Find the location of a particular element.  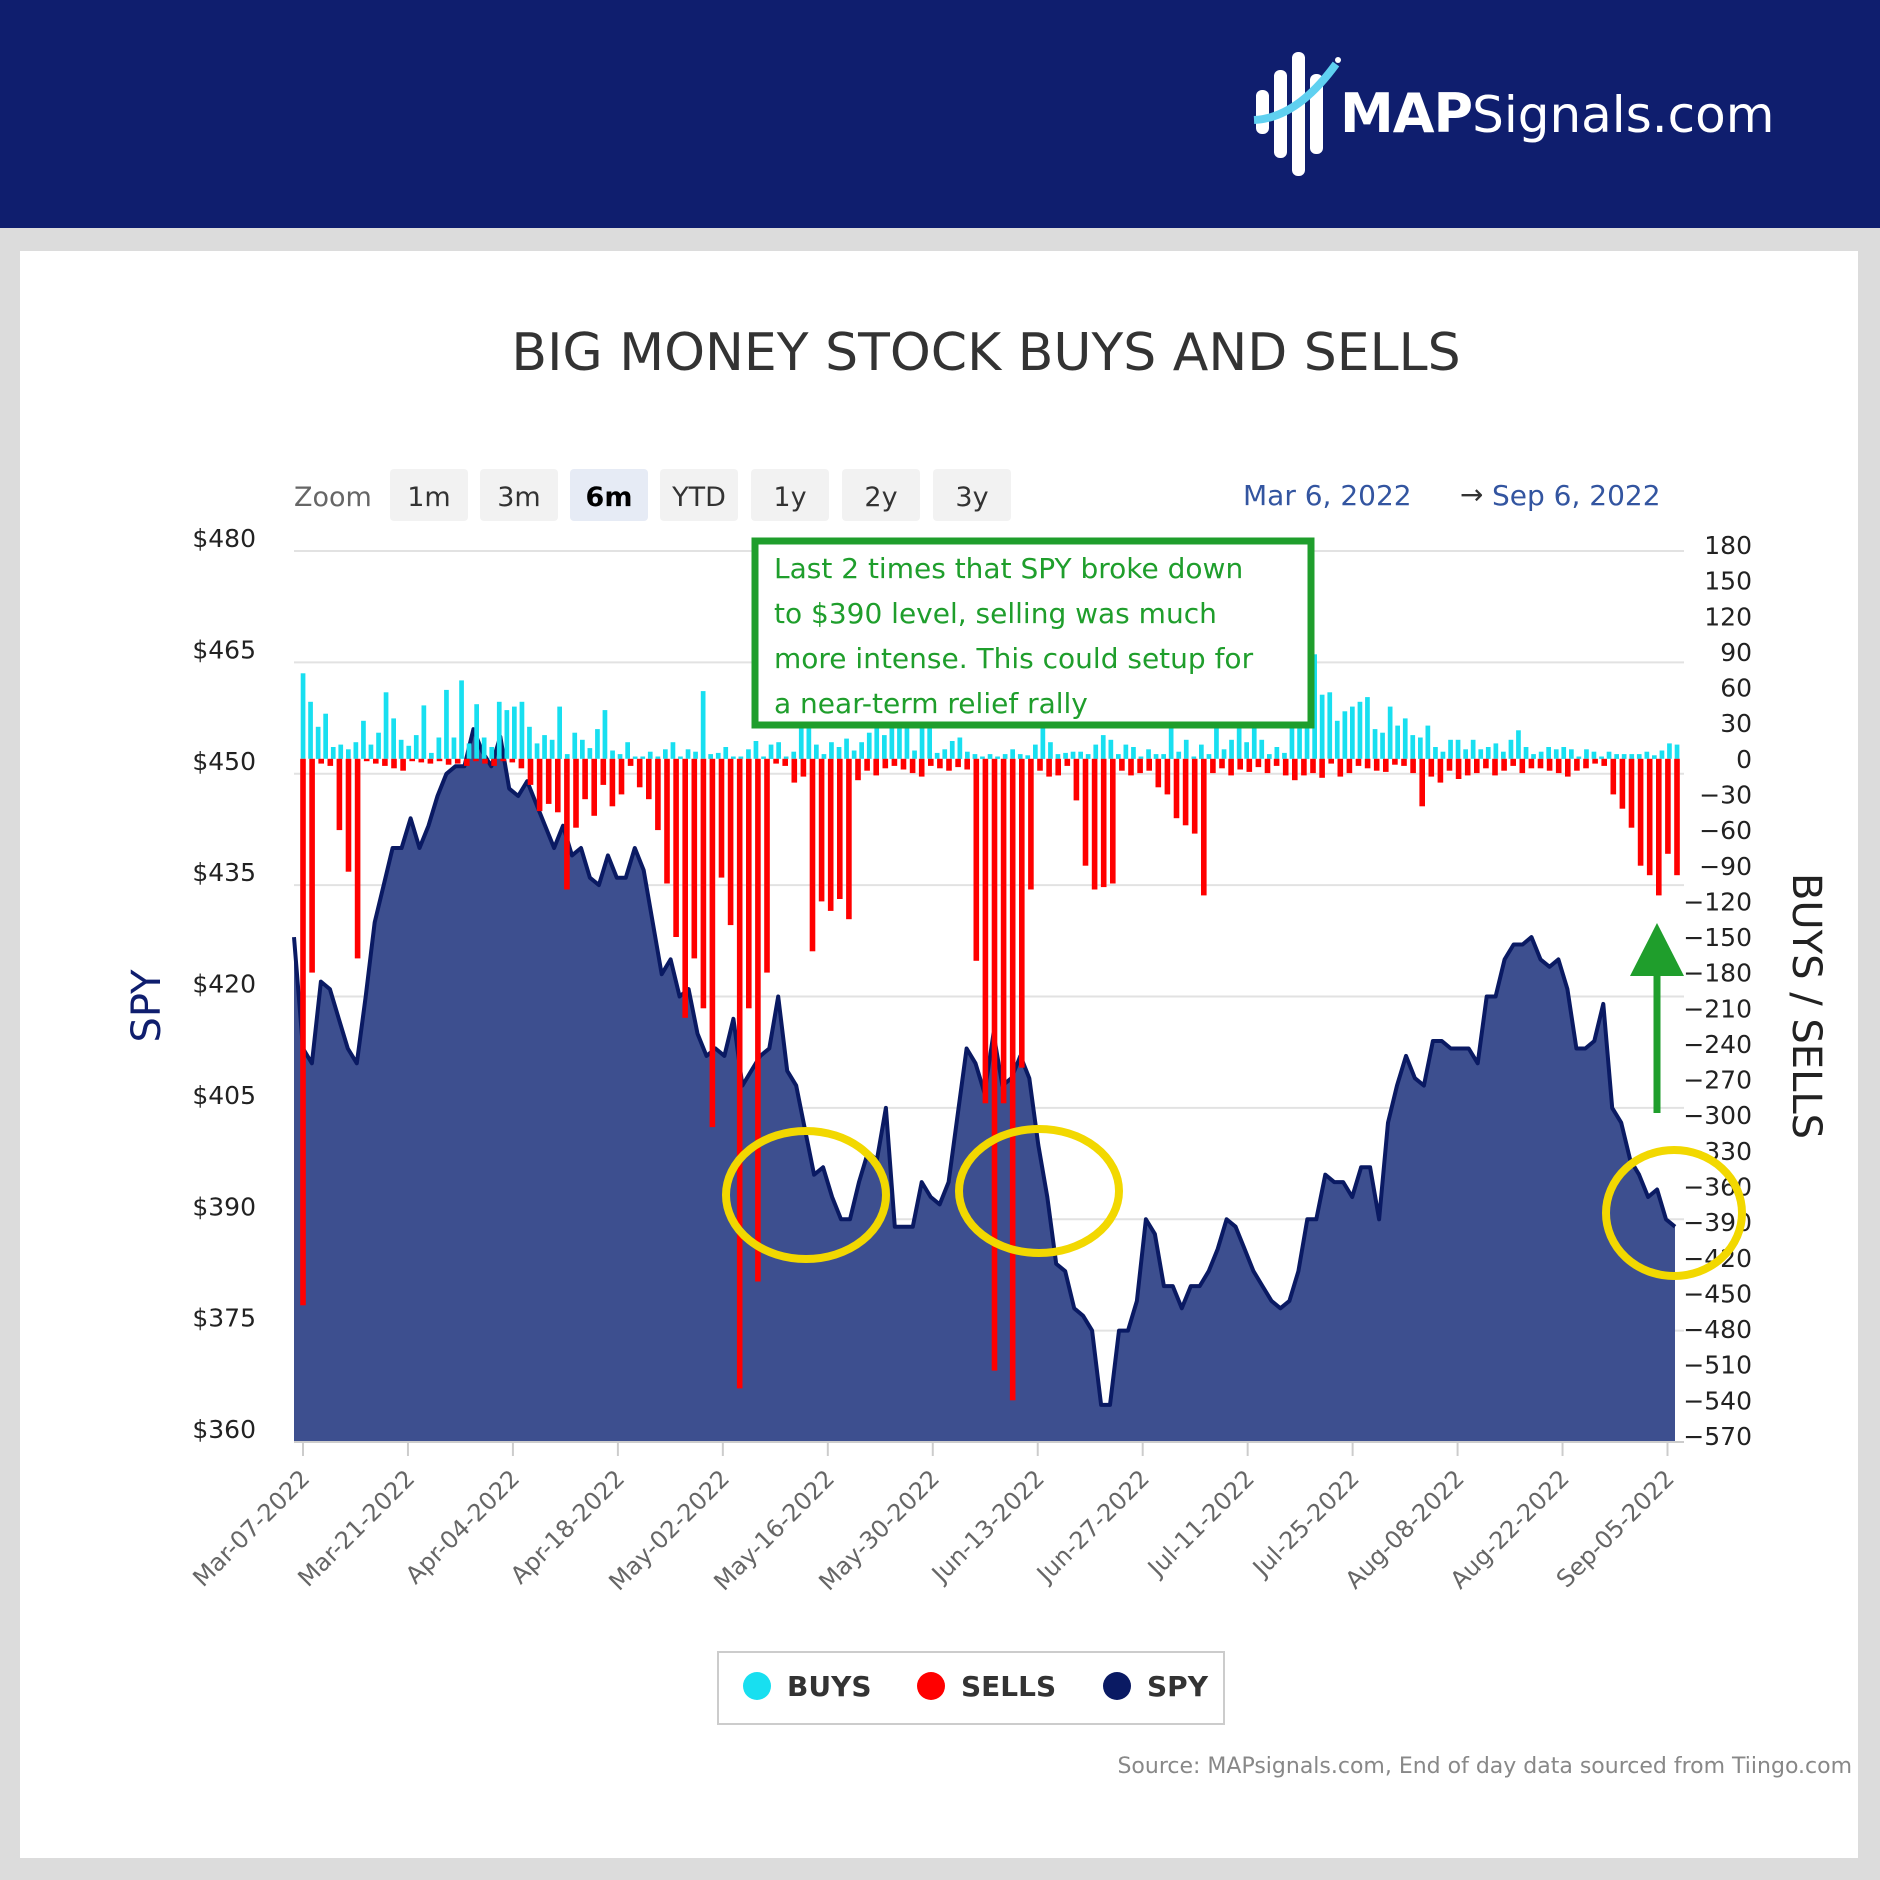

left-tick-label: $360 is located at coordinates (224, 1429).